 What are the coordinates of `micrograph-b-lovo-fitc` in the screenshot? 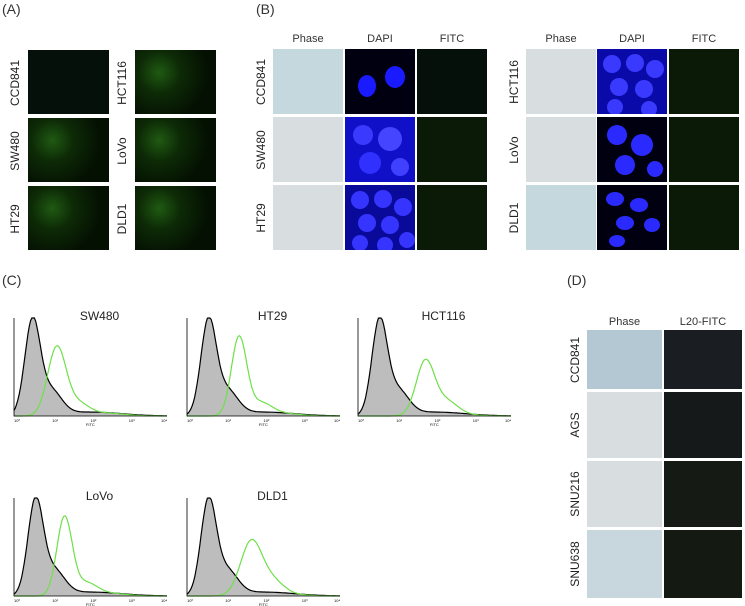 It's located at (704, 149).